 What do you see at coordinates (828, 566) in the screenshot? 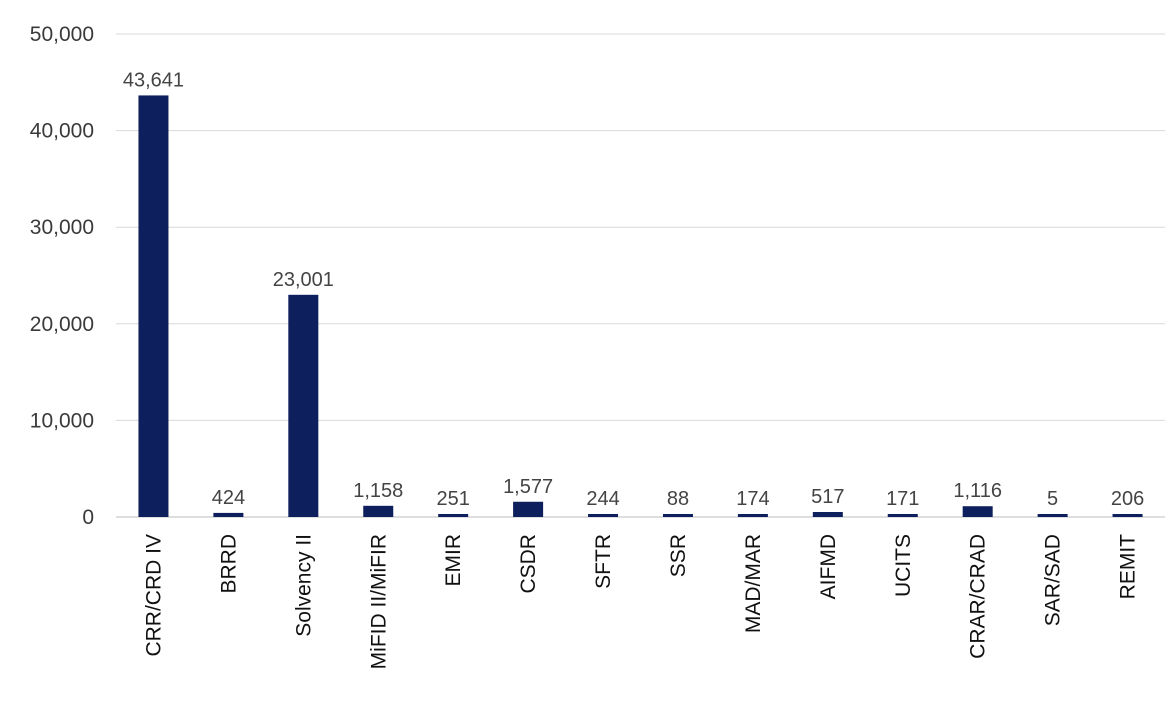
I see `x-tick-label: AIFMD` at bounding box center [828, 566].